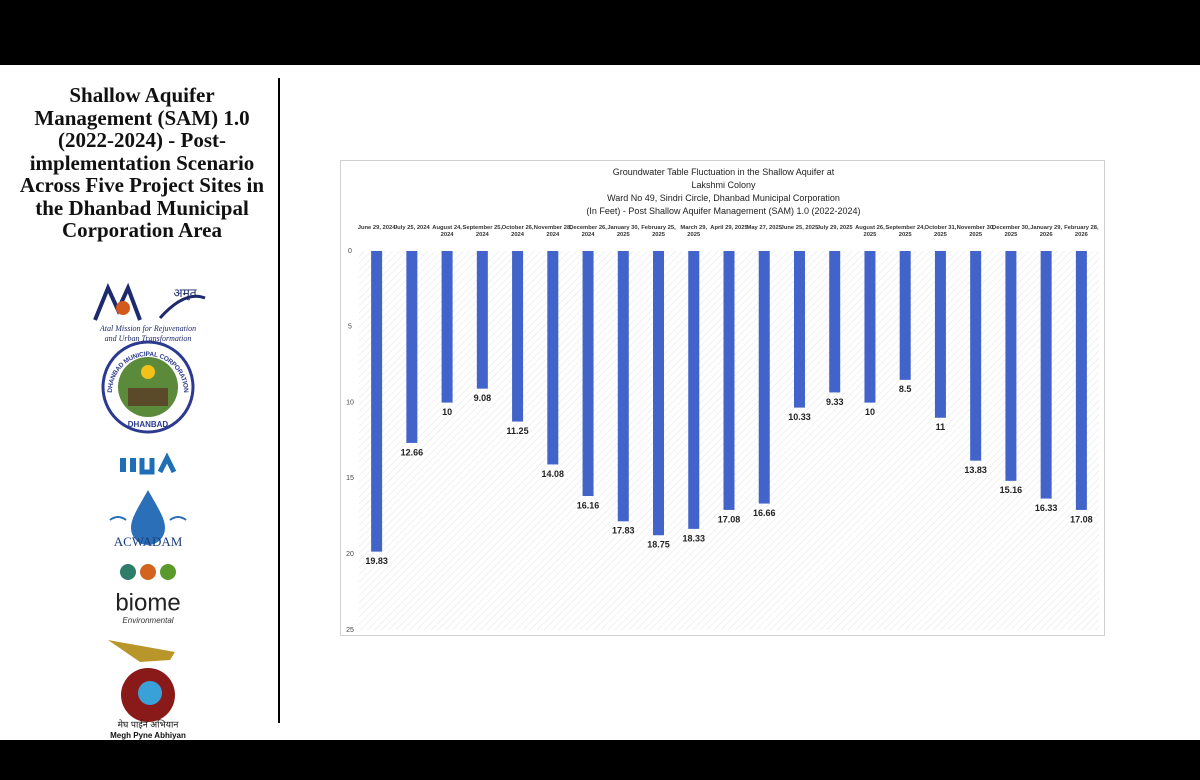 This screenshot has width=1200, height=780. Describe the element at coordinates (729, 228) in the screenshot. I see `x-tick-label: April 29, 2025` at that location.